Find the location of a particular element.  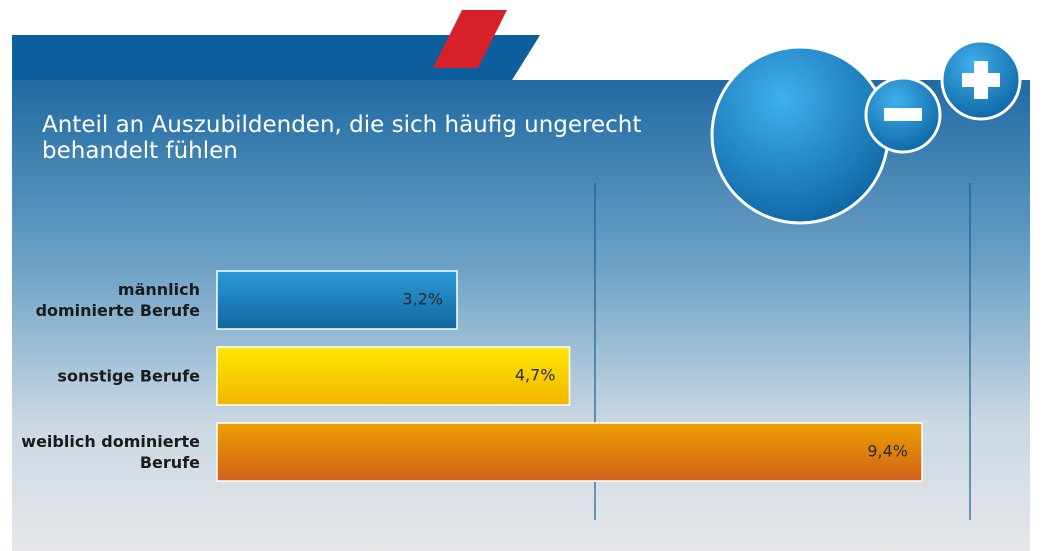

header-band is located at coordinates (276, 57).